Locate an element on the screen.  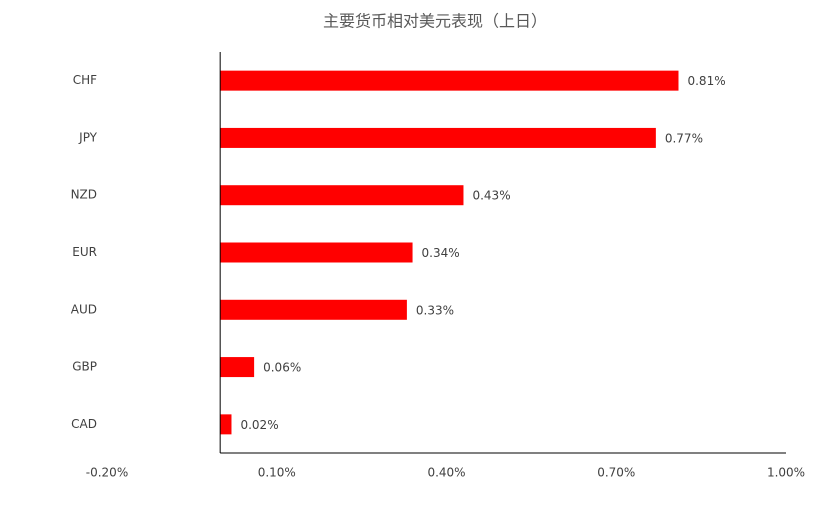
value-label: 0.06% is located at coordinates (282, 368).